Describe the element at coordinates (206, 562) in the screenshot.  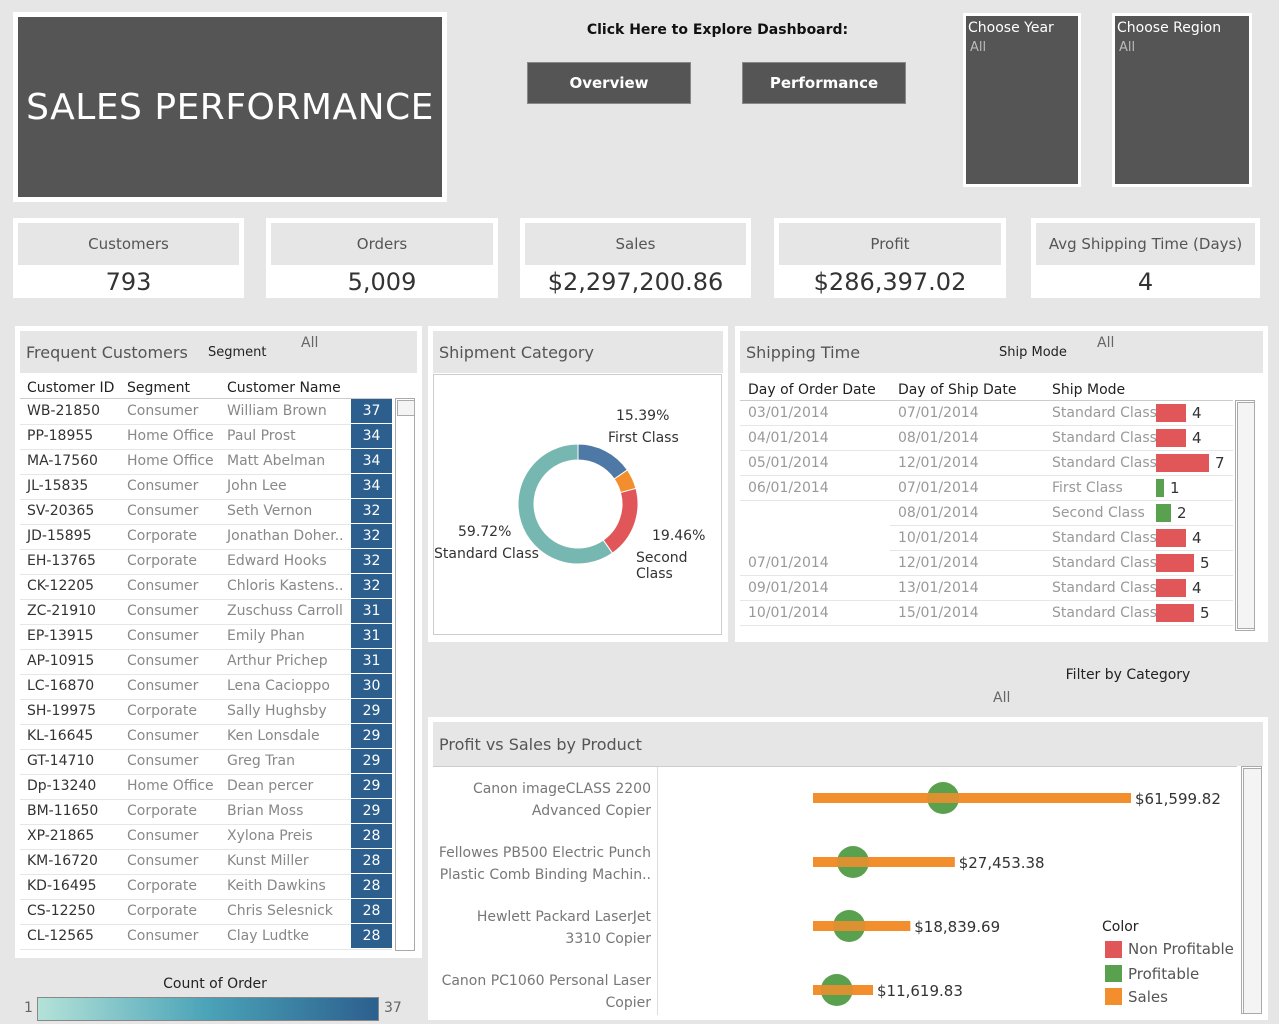
I see `table-row: EH-13765 Corporate Edward Hooks 32` at that location.